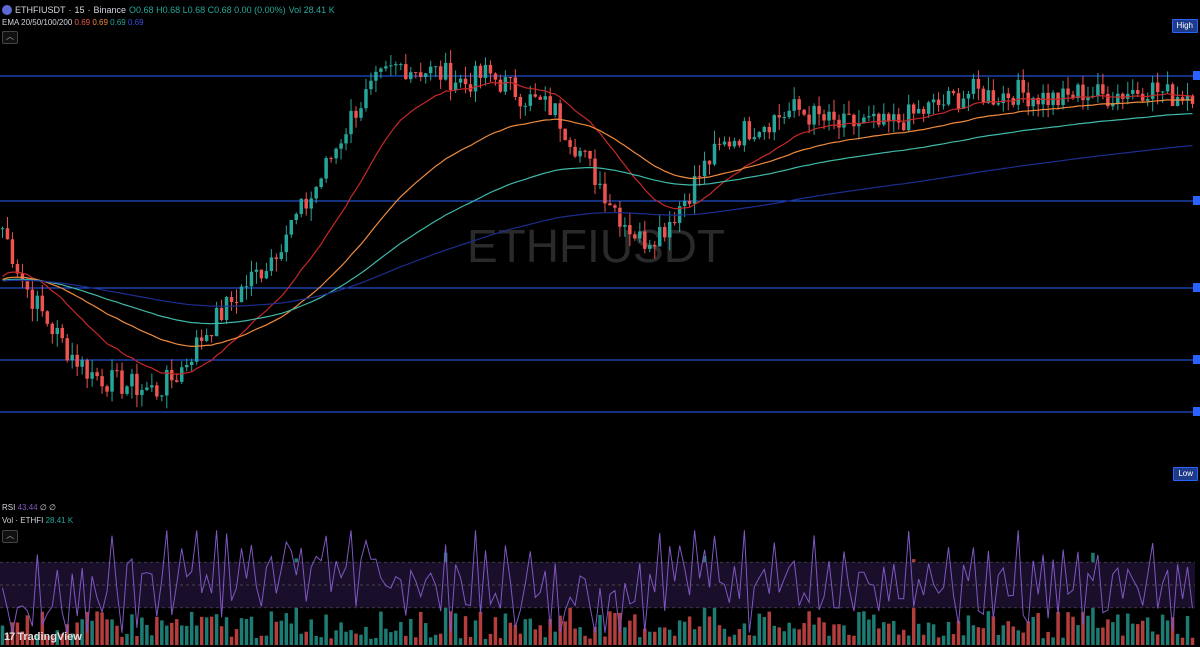  What do you see at coordinates (79, 10) in the screenshot?
I see `interval-label: 15` at bounding box center [79, 10].